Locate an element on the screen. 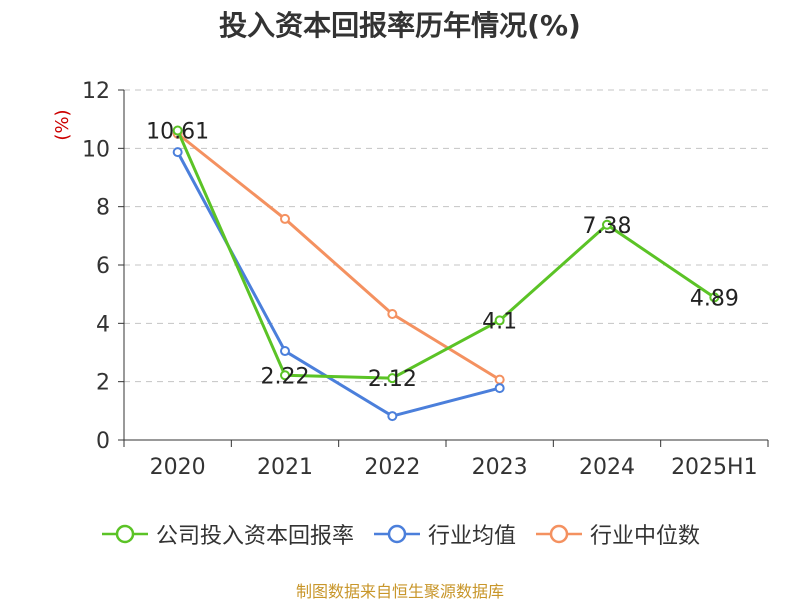  data-label: 2.12 is located at coordinates (392, 379).